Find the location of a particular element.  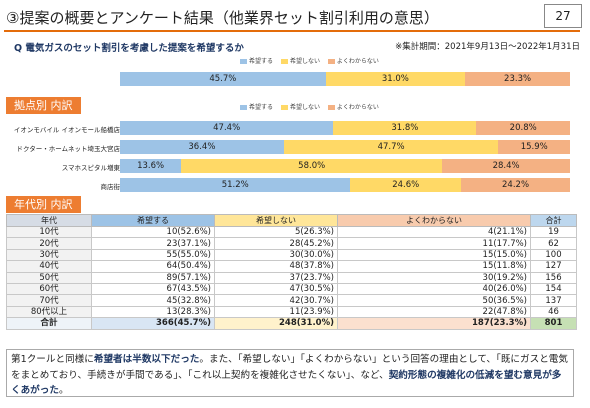

table-row: 40代 64(50.4%) 48(37.8%) 15(11.8%) 127 is located at coordinates (291, 266).